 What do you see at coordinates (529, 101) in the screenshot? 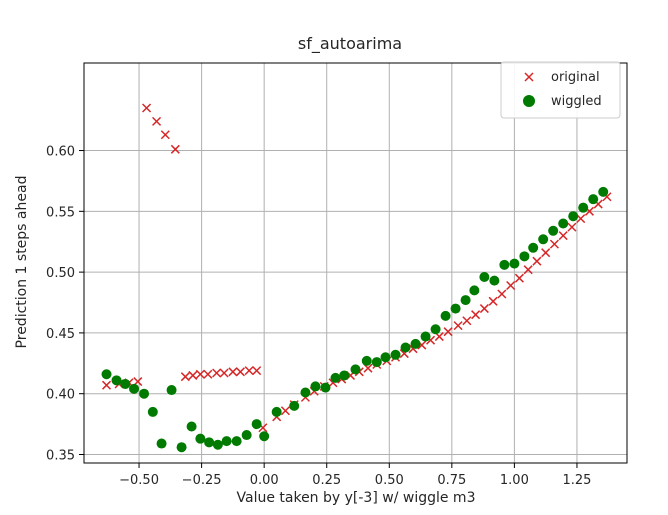
I see `legend-marker-wiggled-dot` at bounding box center [529, 101].